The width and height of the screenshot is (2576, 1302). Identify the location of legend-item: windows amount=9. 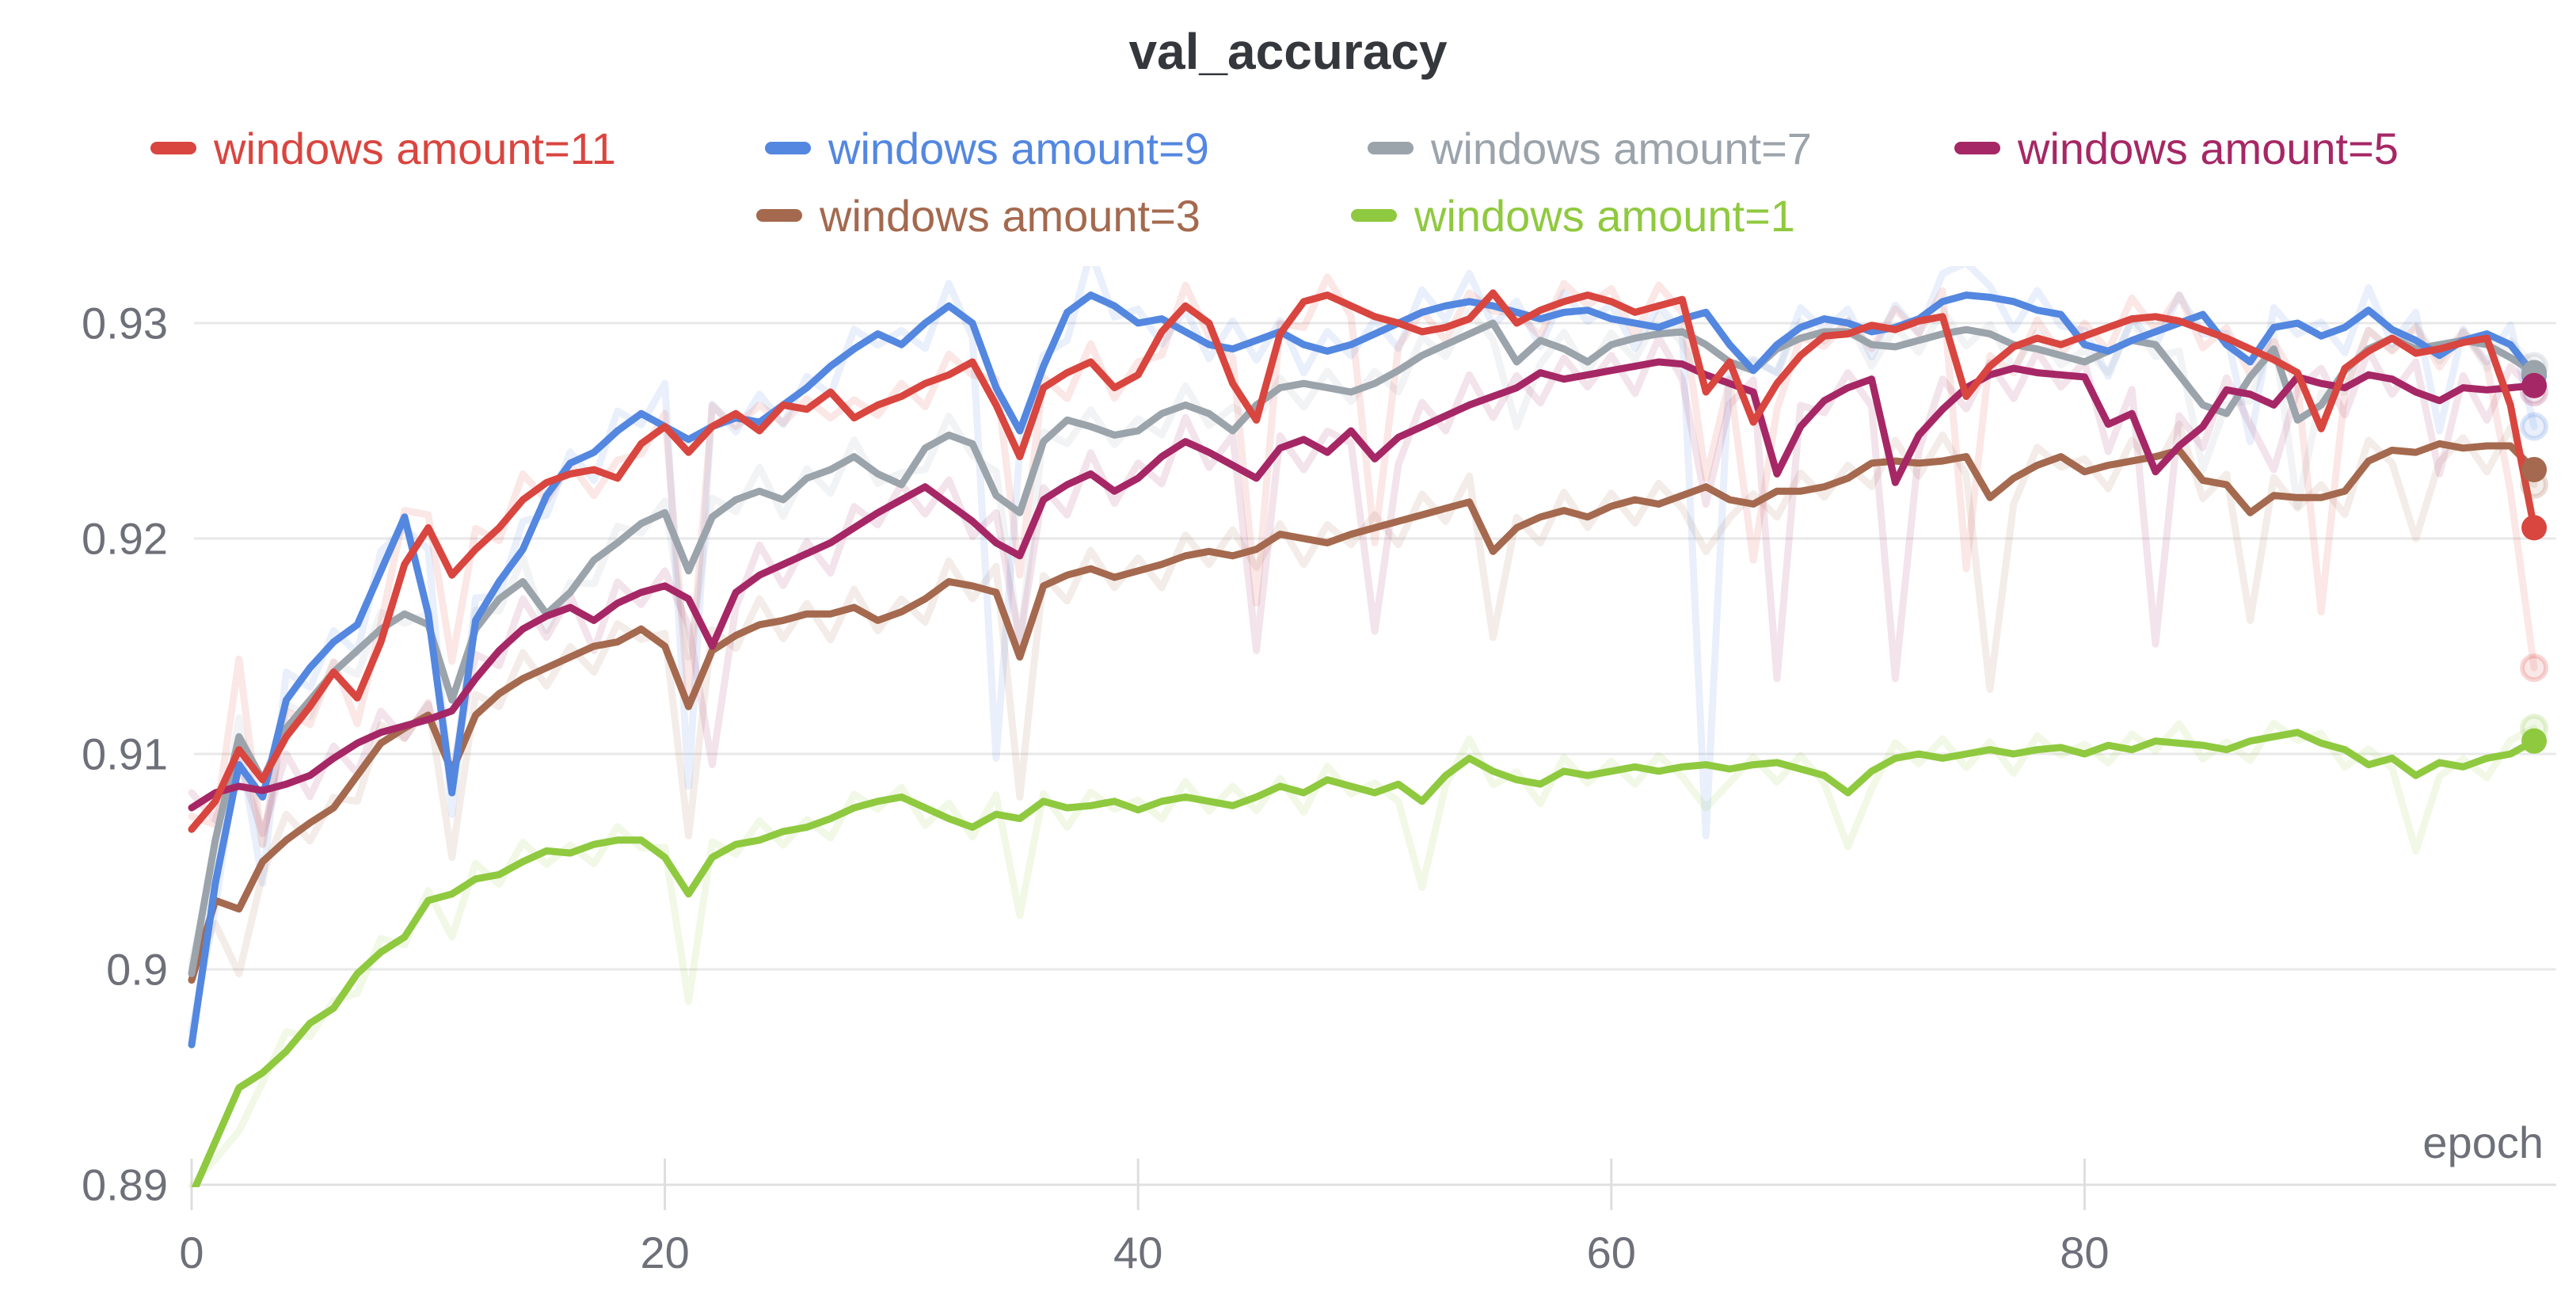
(987, 148).